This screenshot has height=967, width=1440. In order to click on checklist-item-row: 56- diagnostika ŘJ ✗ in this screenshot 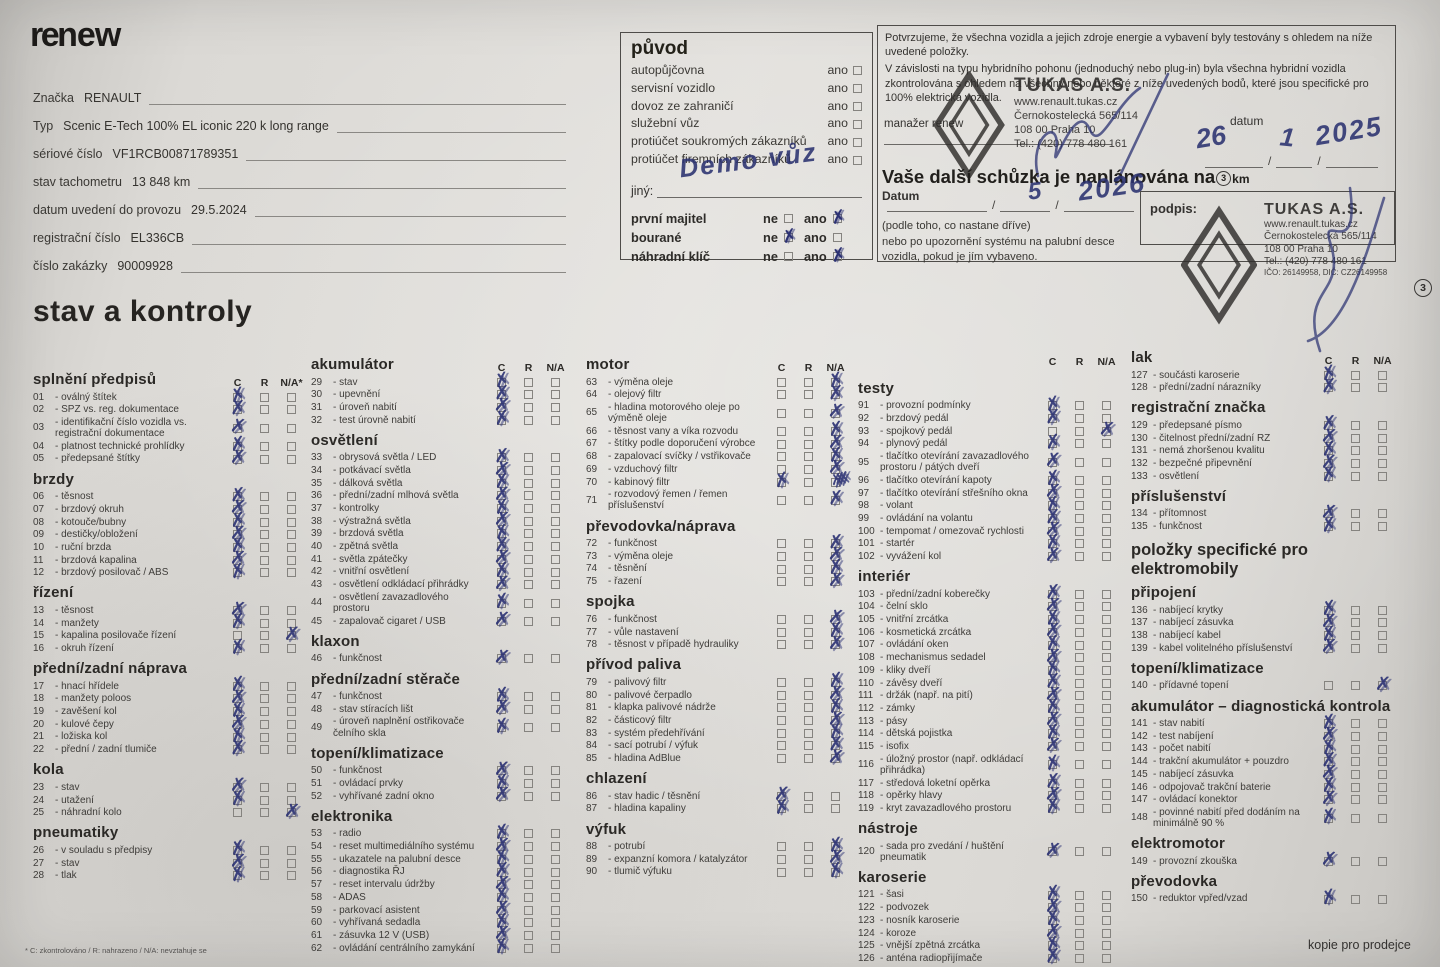, I will do `click(440, 871)`.